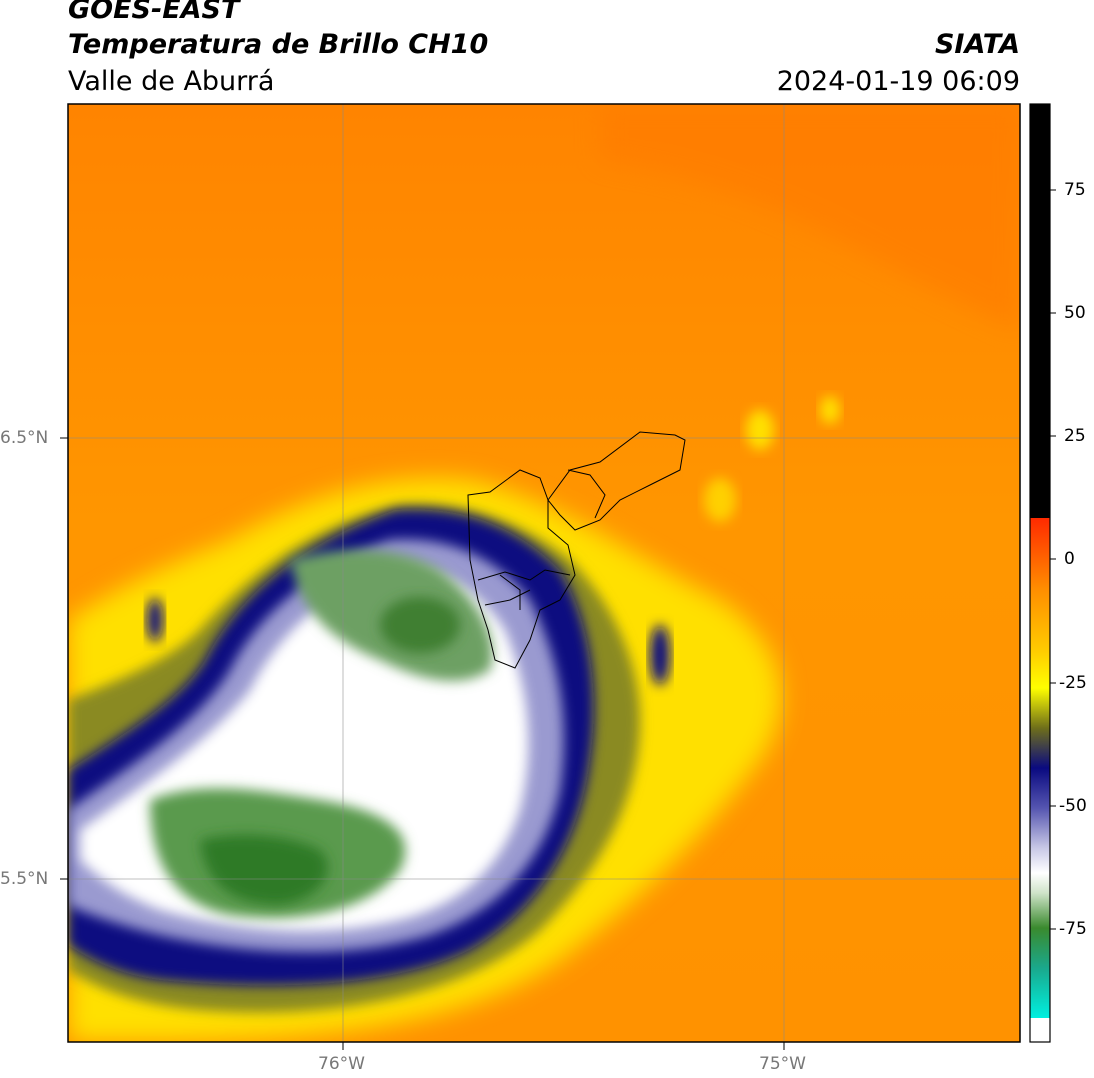 The image size is (1094, 1078). What do you see at coordinates (1040, 1030) in the screenshot?
I see `colorbar-white-segment` at bounding box center [1040, 1030].